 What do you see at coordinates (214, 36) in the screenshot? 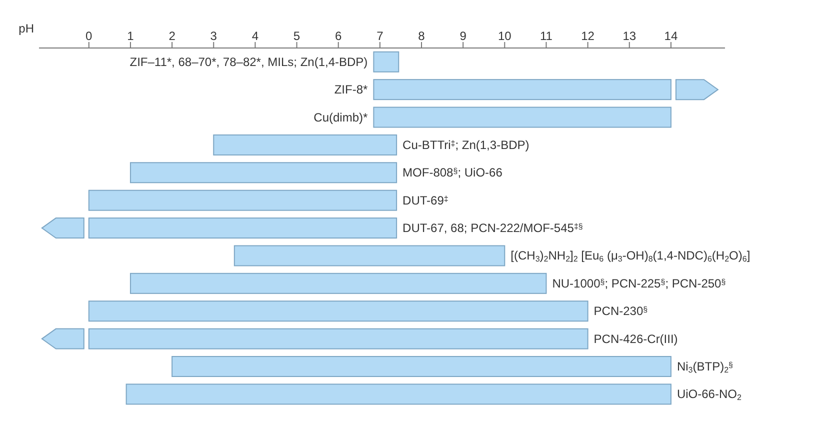
I see `x-tick-label: 3` at bounding box center [214, 36].